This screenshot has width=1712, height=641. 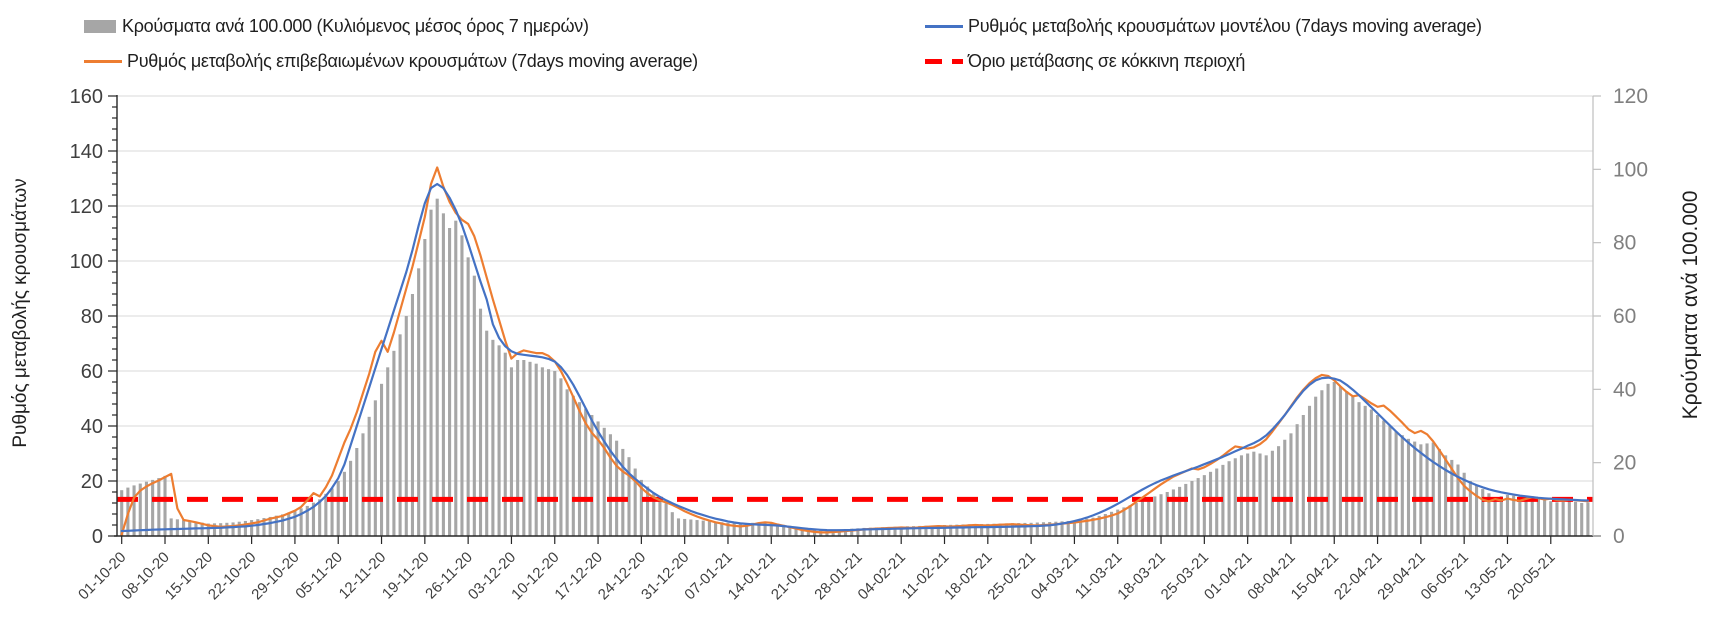 I want to click on bar-swatch-icon, so click(x=100, y=26).